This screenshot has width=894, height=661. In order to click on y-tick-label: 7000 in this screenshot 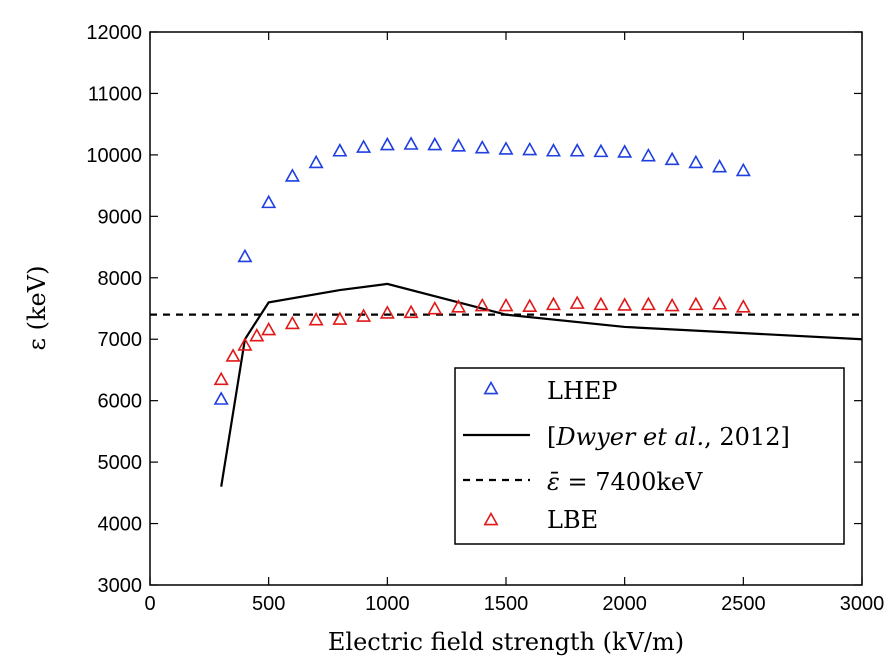, I will do `click(120, 340)`.